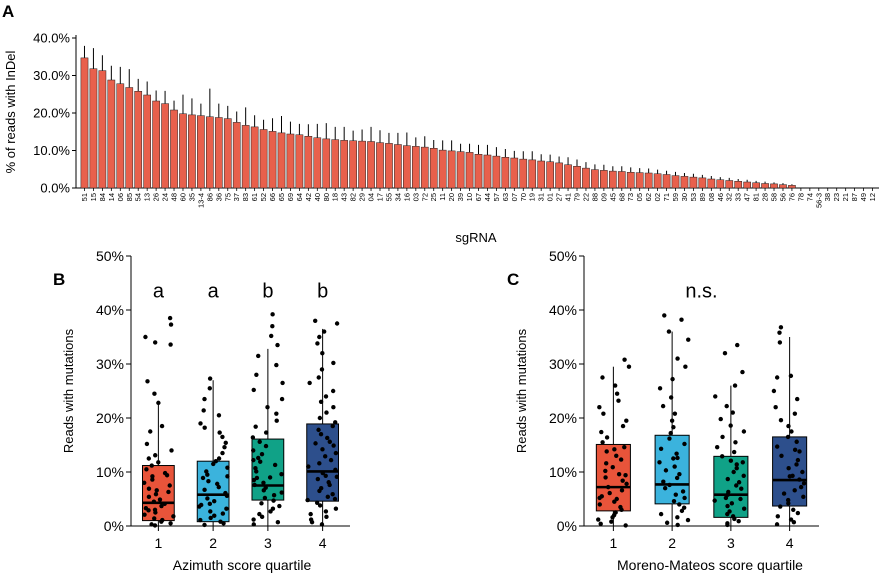 The image size is (886, 574). I want to click on panel-a-y-tick-label: 30.0%, so click(51, 75).